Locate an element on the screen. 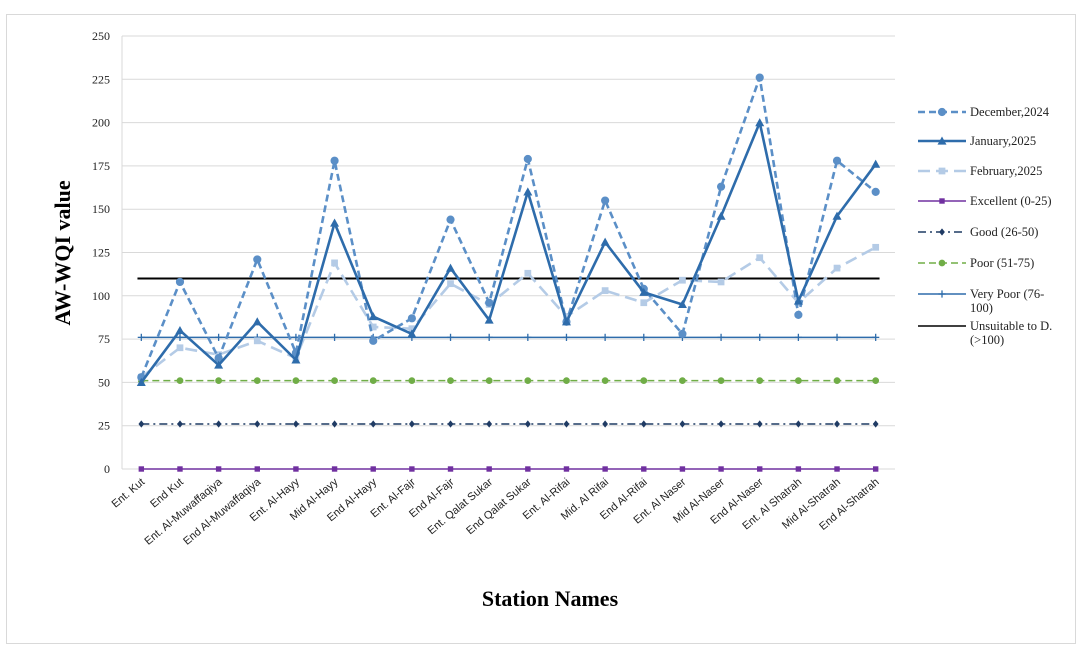  x-tick-label: End Kut is located at coordinates (167, 493).